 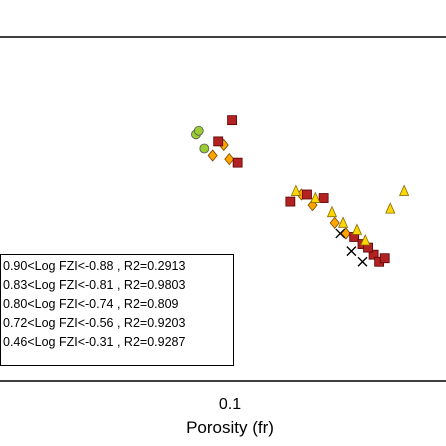 I want to click on x-tick-label: 0.1, so click(x=230, y=404).